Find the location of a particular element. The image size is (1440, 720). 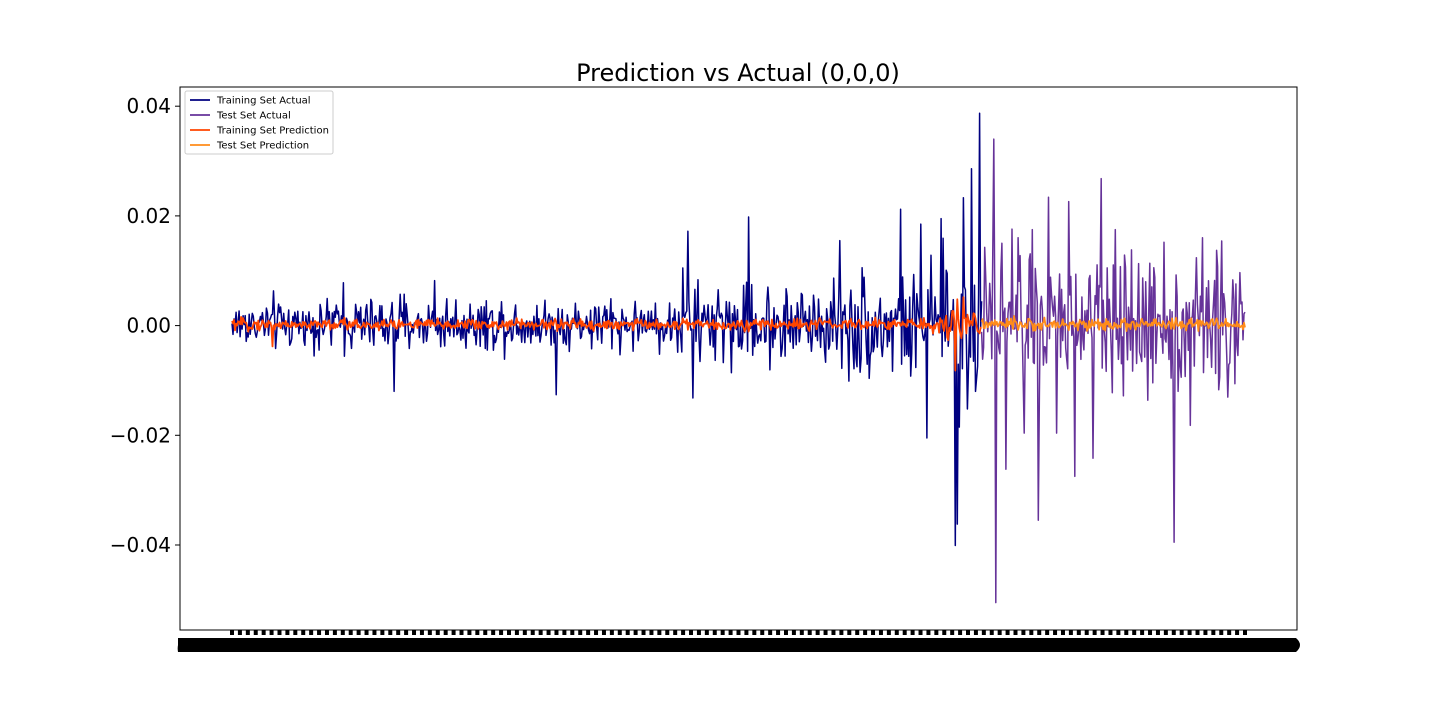

y-axis: 0.04 0.02 0.00 −0.02 −0.04 is located at coordinates (145, 325).